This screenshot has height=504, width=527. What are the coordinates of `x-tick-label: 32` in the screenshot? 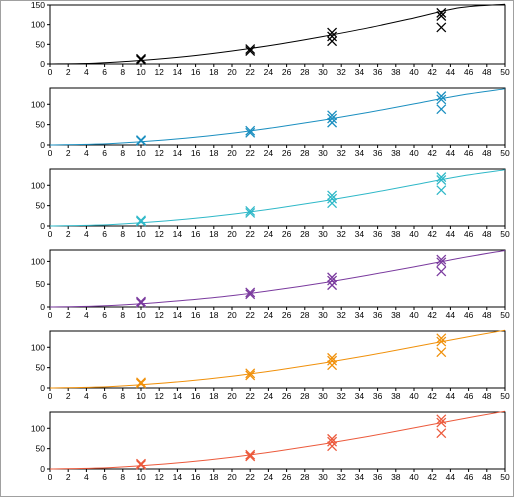 It's located at (341, 396).